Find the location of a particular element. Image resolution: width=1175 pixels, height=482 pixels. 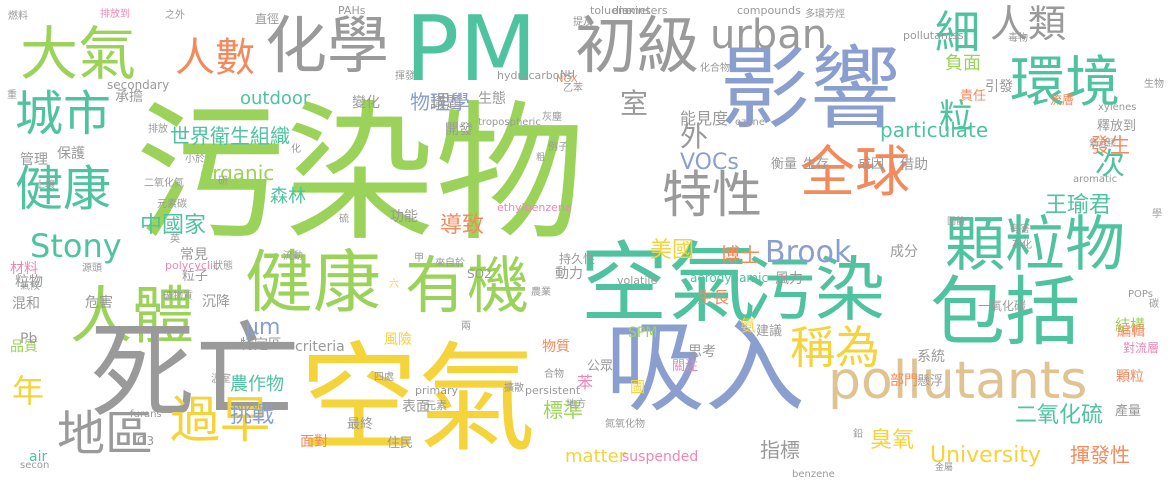

cloud-word: POPs is located at coordinates (1140, 294).